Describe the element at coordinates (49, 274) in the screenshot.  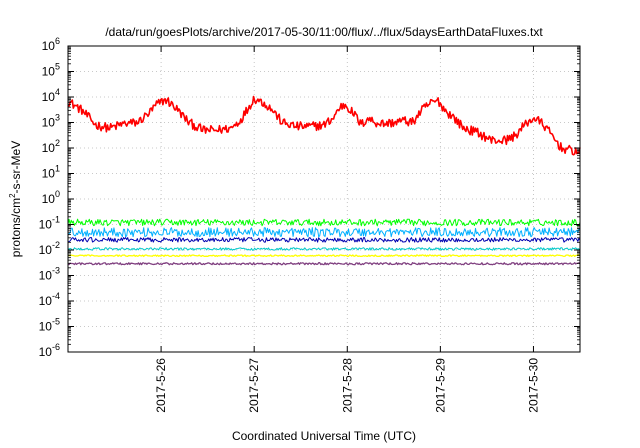
I see `y-tick-label: 10⁻³` at that location.